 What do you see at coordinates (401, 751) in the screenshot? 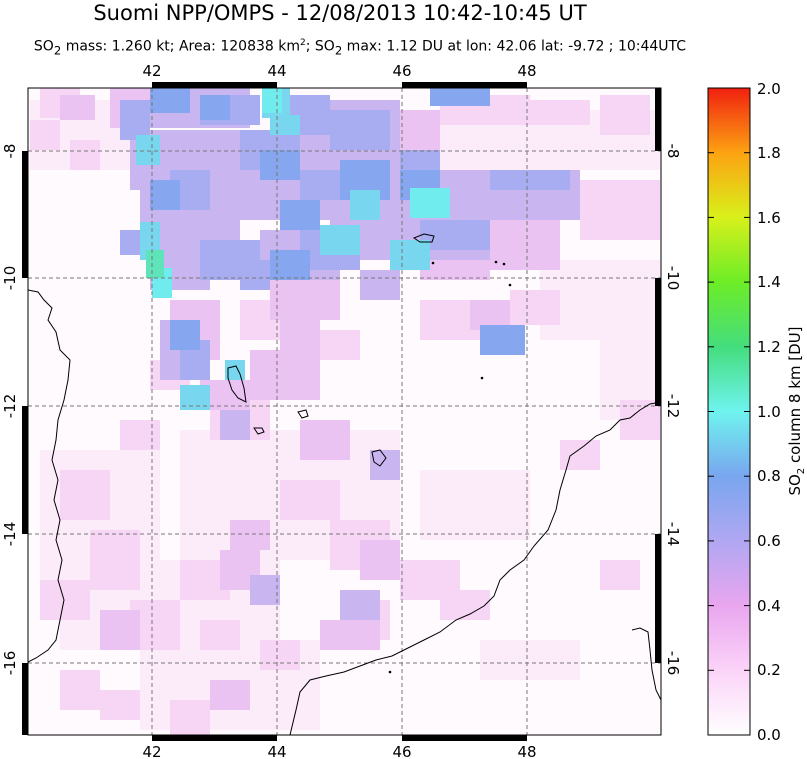
I see `lon-tick-bottom-46: 46` at bounding box center [401, 751].